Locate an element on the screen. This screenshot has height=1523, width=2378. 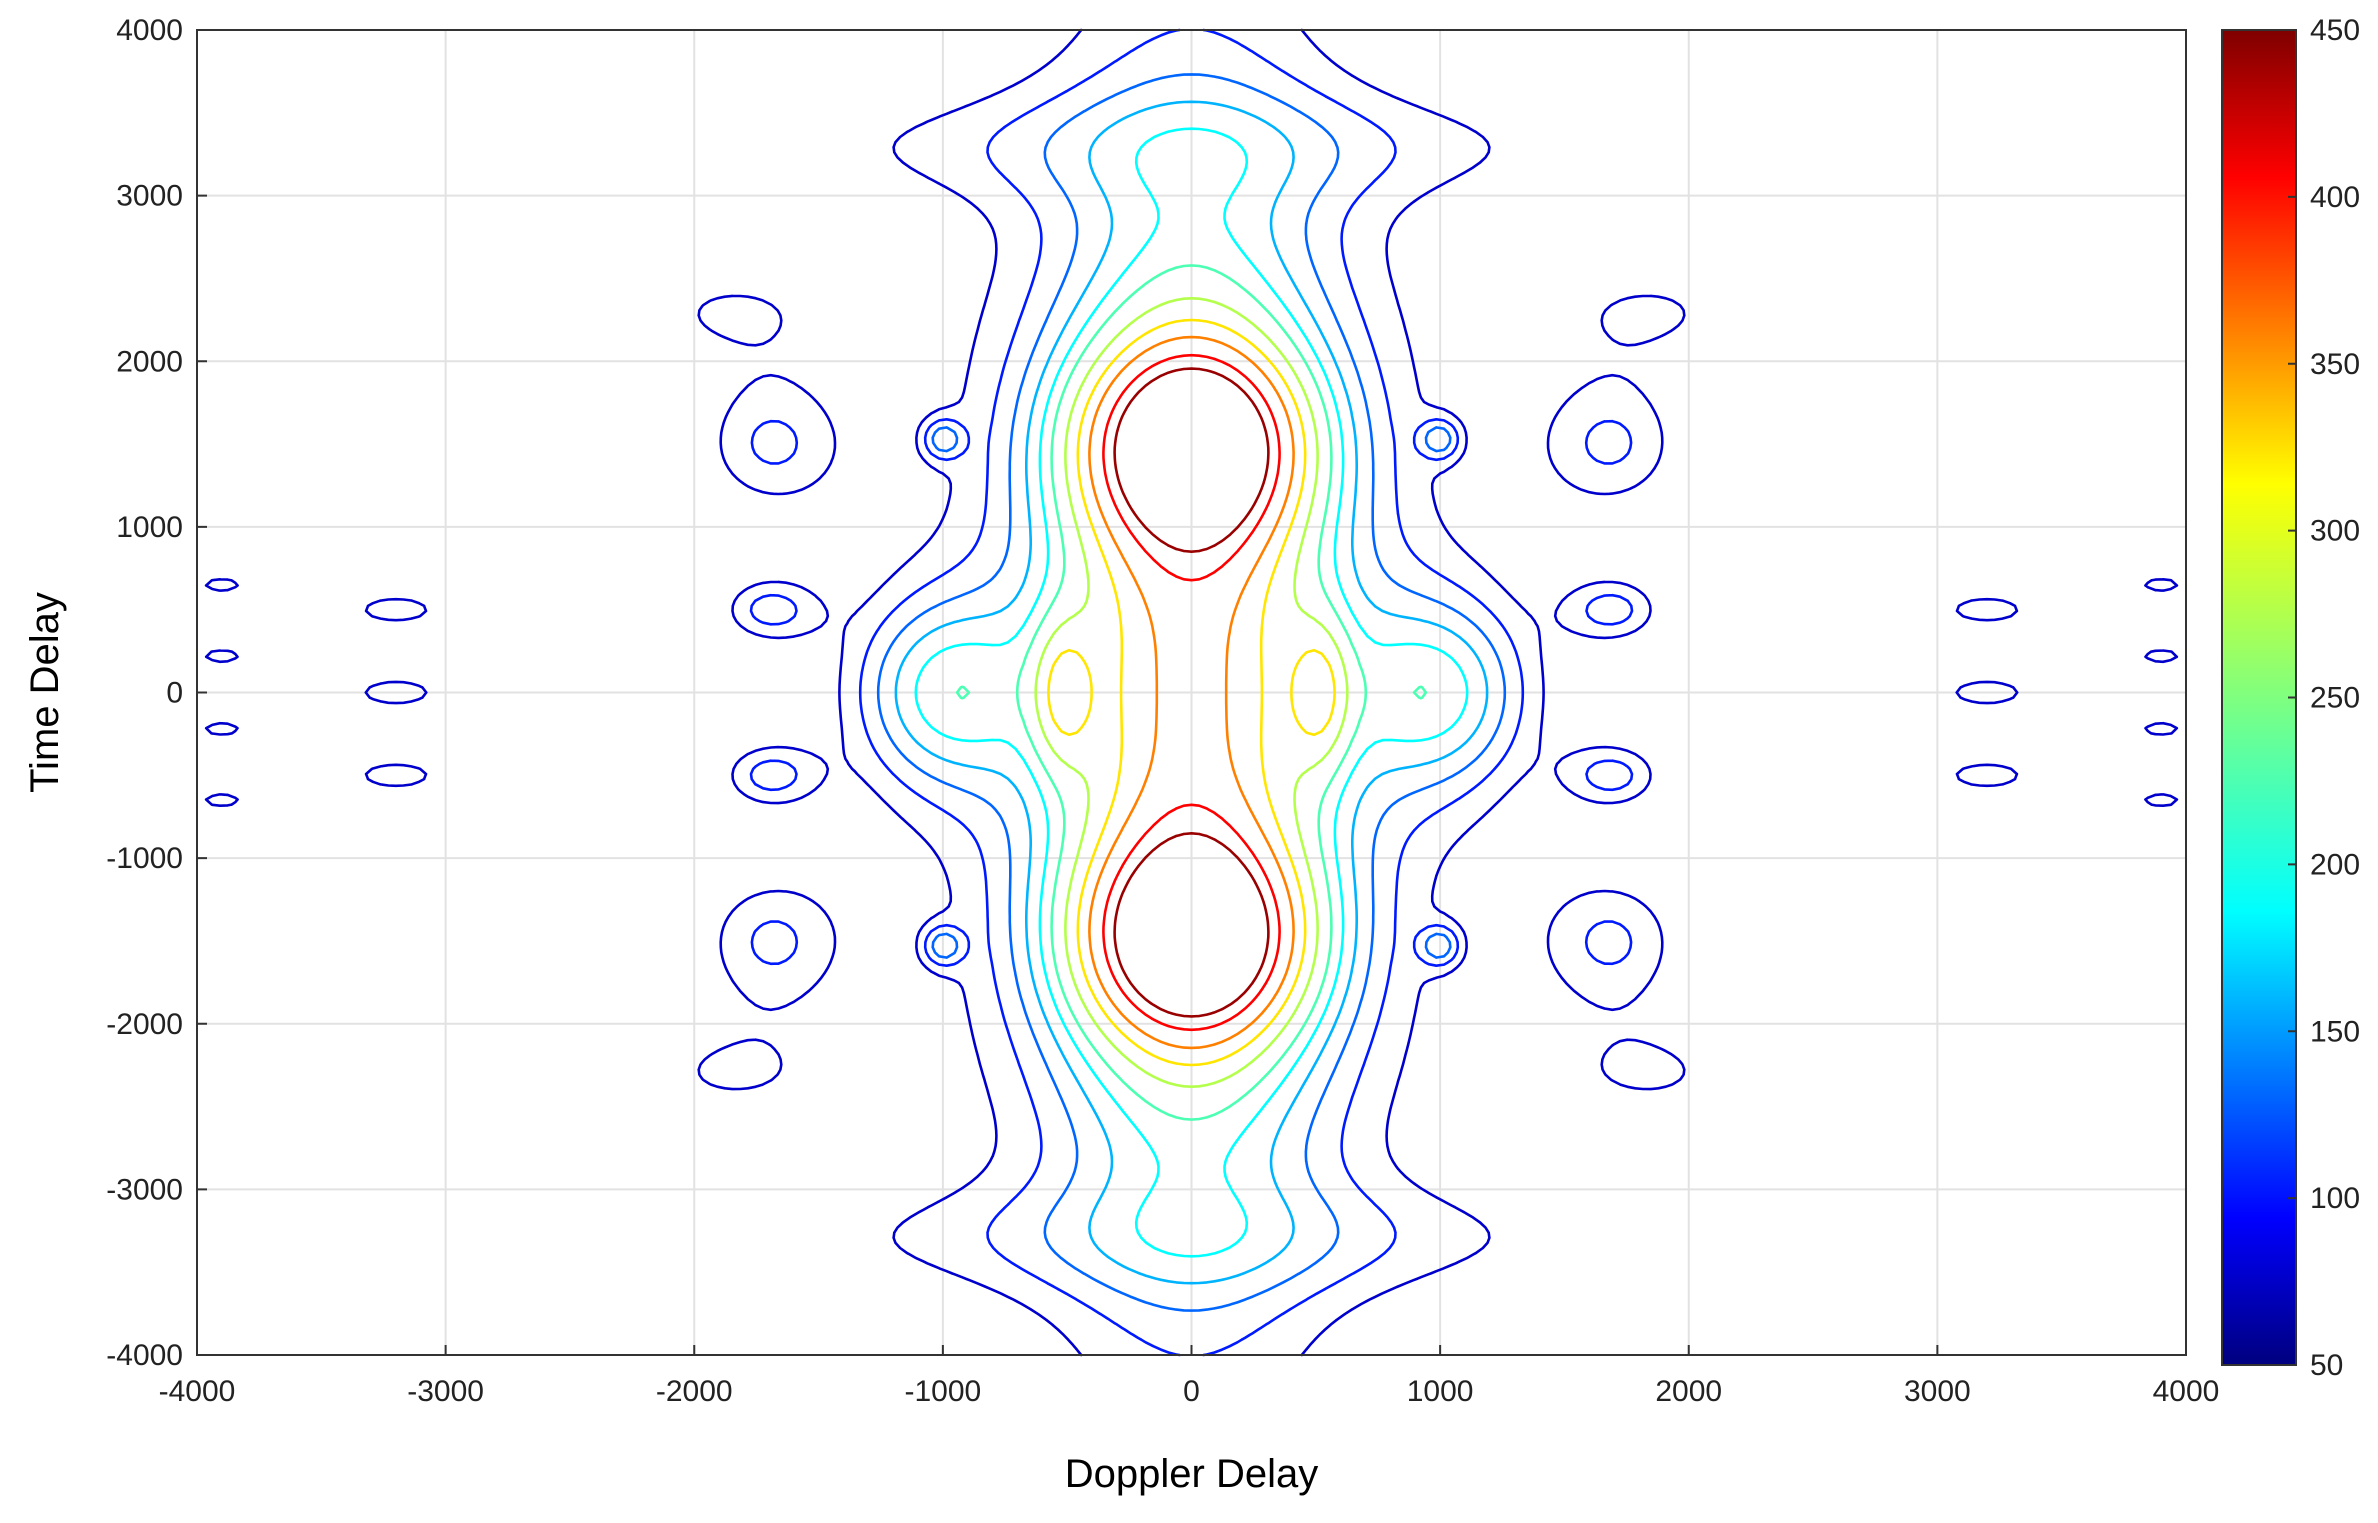
x-tick-label: 1000 is located at coordinates (1440, 1391).